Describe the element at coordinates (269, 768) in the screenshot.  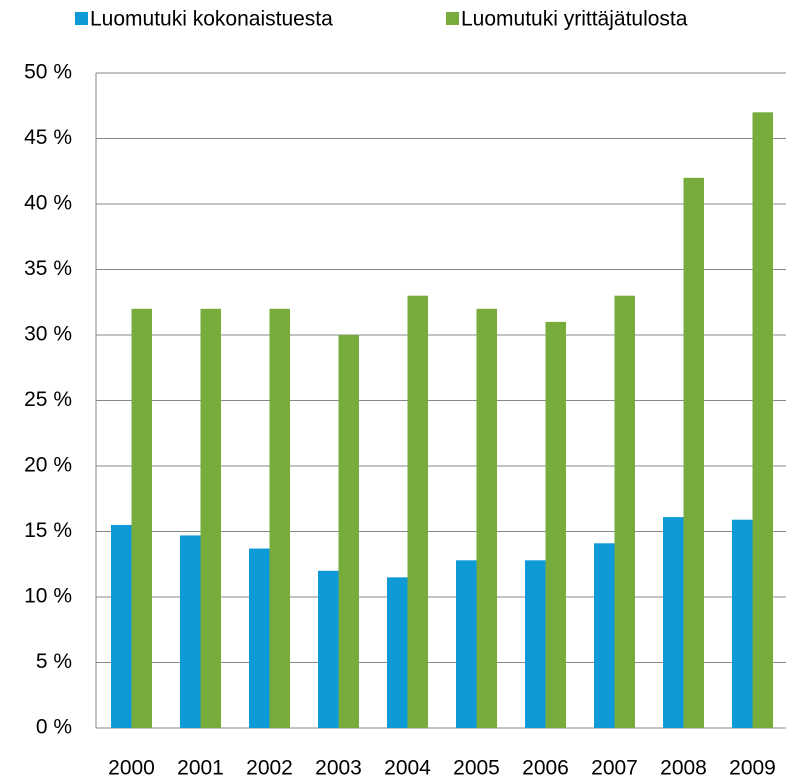
I see `x-tick-label: 2002` at that location.